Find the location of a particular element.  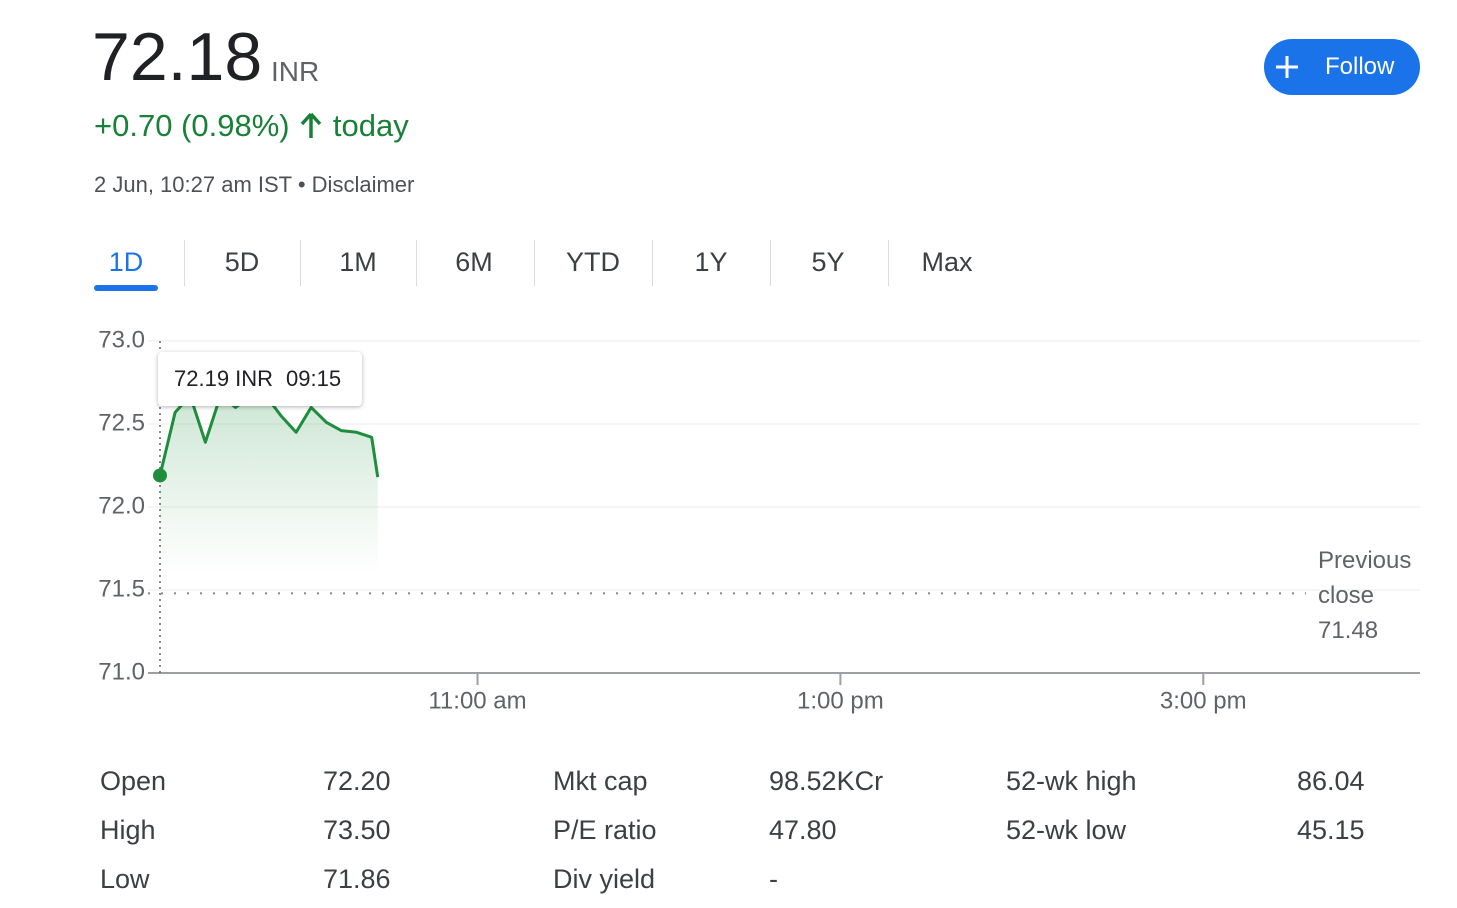

price-area is located at coordinates (269, 484).